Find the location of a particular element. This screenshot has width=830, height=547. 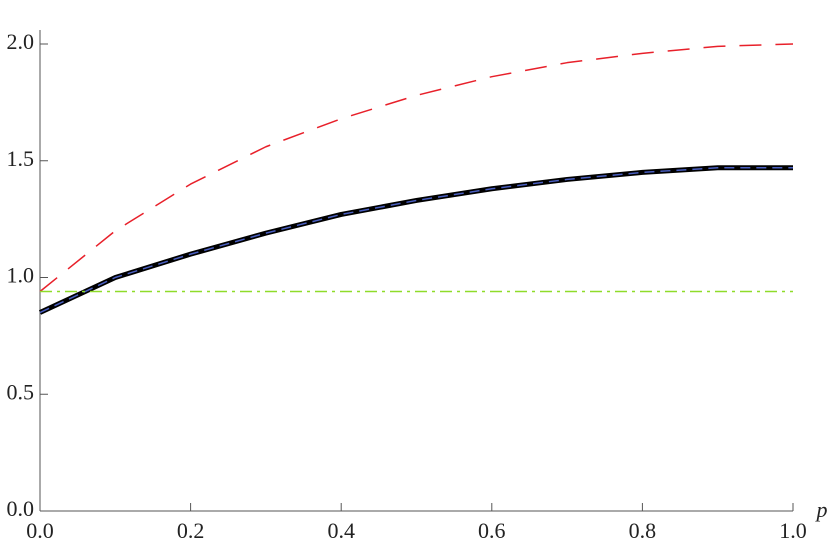

x-tick-label: 0.4 is located at coordinates (341, 530).